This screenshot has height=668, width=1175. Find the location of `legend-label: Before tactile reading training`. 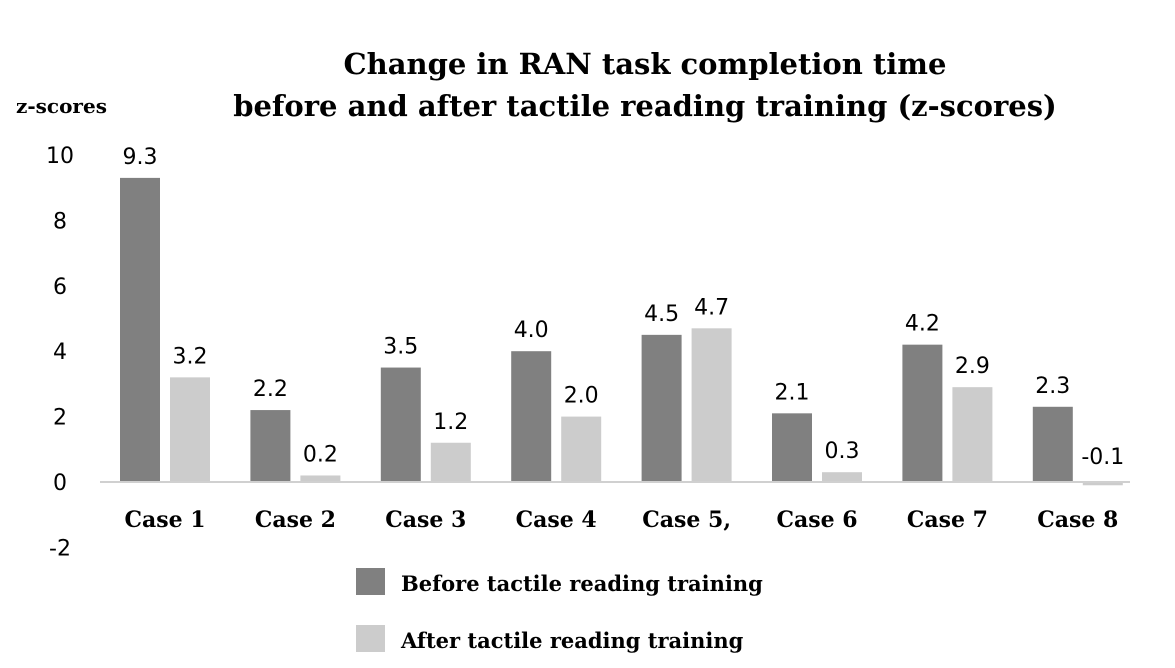

legend-label: Before tactile reading training is located at coordinates (582, 583).